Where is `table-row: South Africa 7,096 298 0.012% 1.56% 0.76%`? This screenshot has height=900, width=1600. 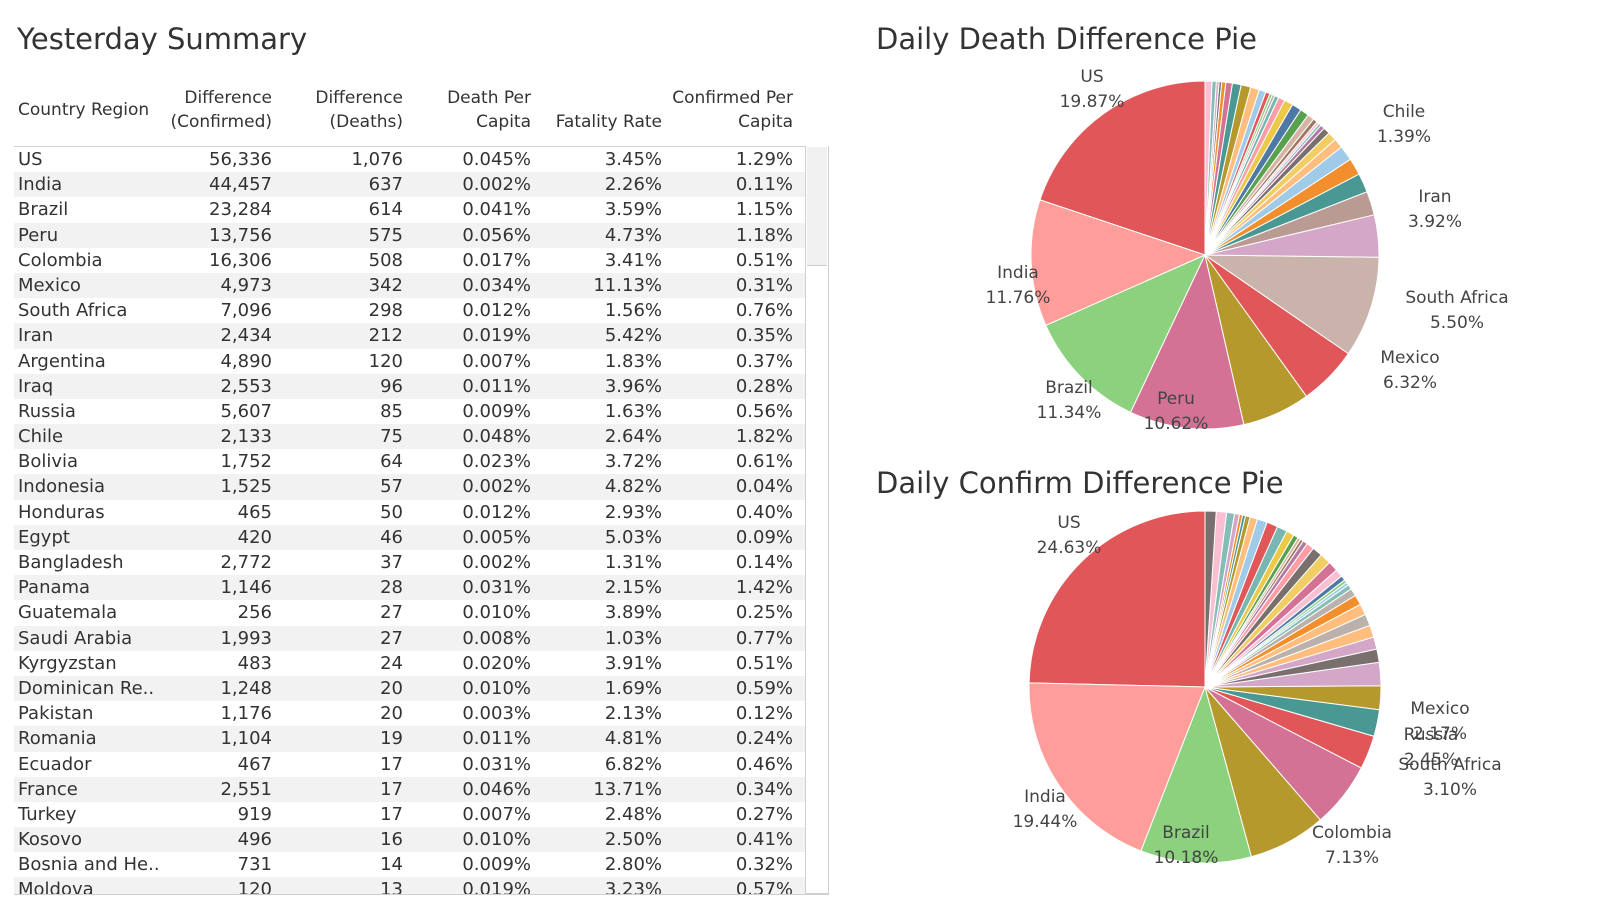
table-row: South Africa 7,096 298 0.012% 1.56% 0.76% is located at coordinates (413, 310).